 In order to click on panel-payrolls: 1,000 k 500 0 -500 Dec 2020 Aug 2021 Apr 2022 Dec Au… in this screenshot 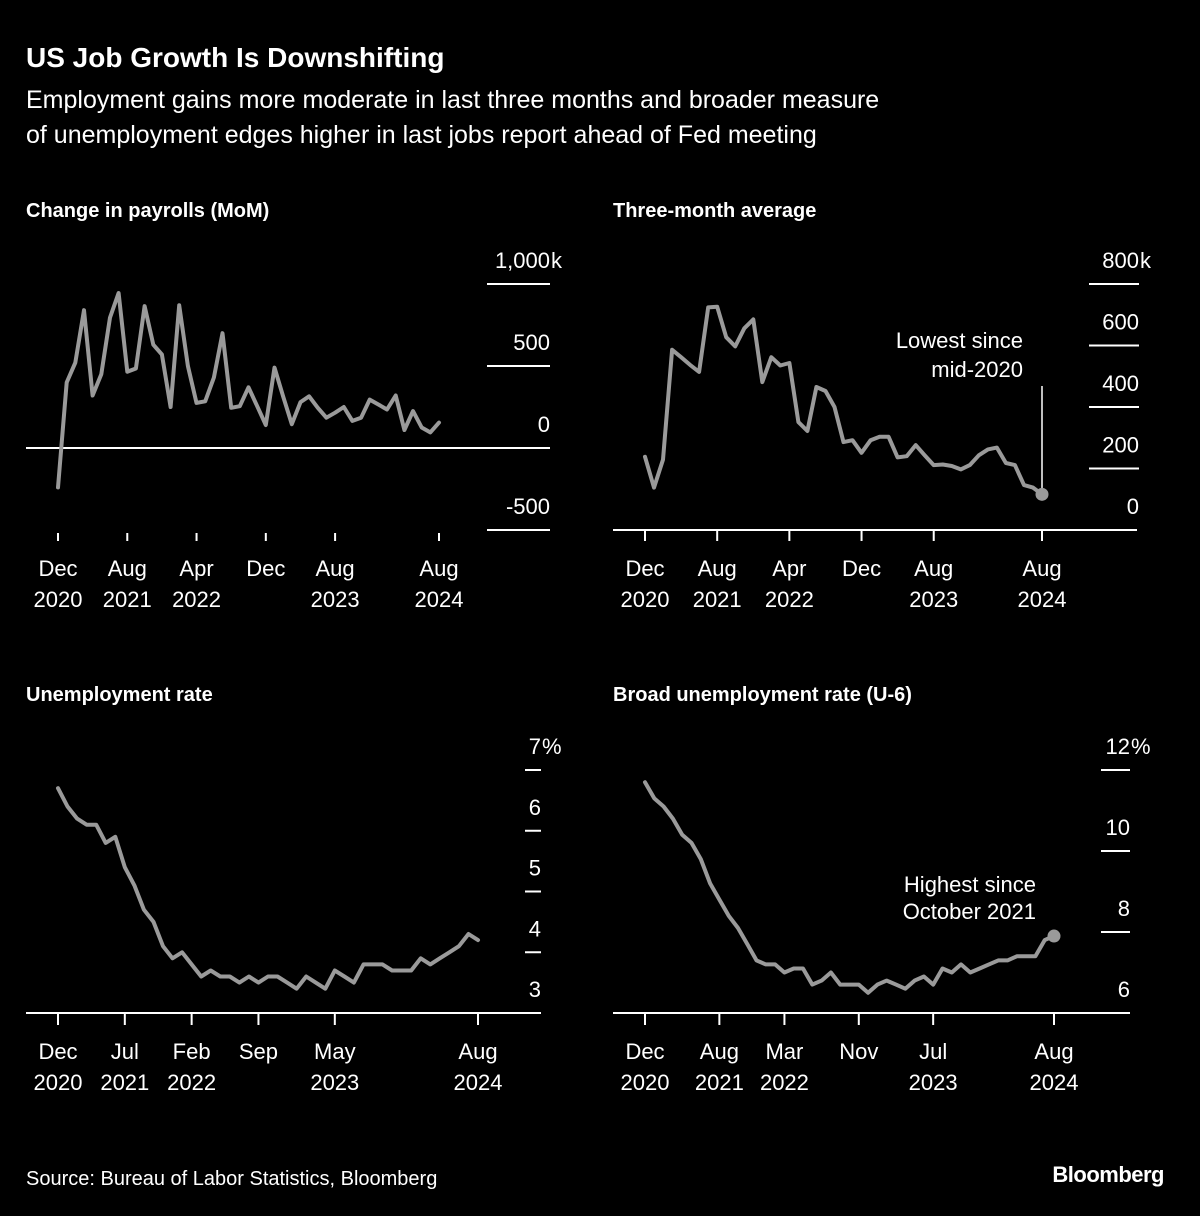, I will do `click(294, 430)`.